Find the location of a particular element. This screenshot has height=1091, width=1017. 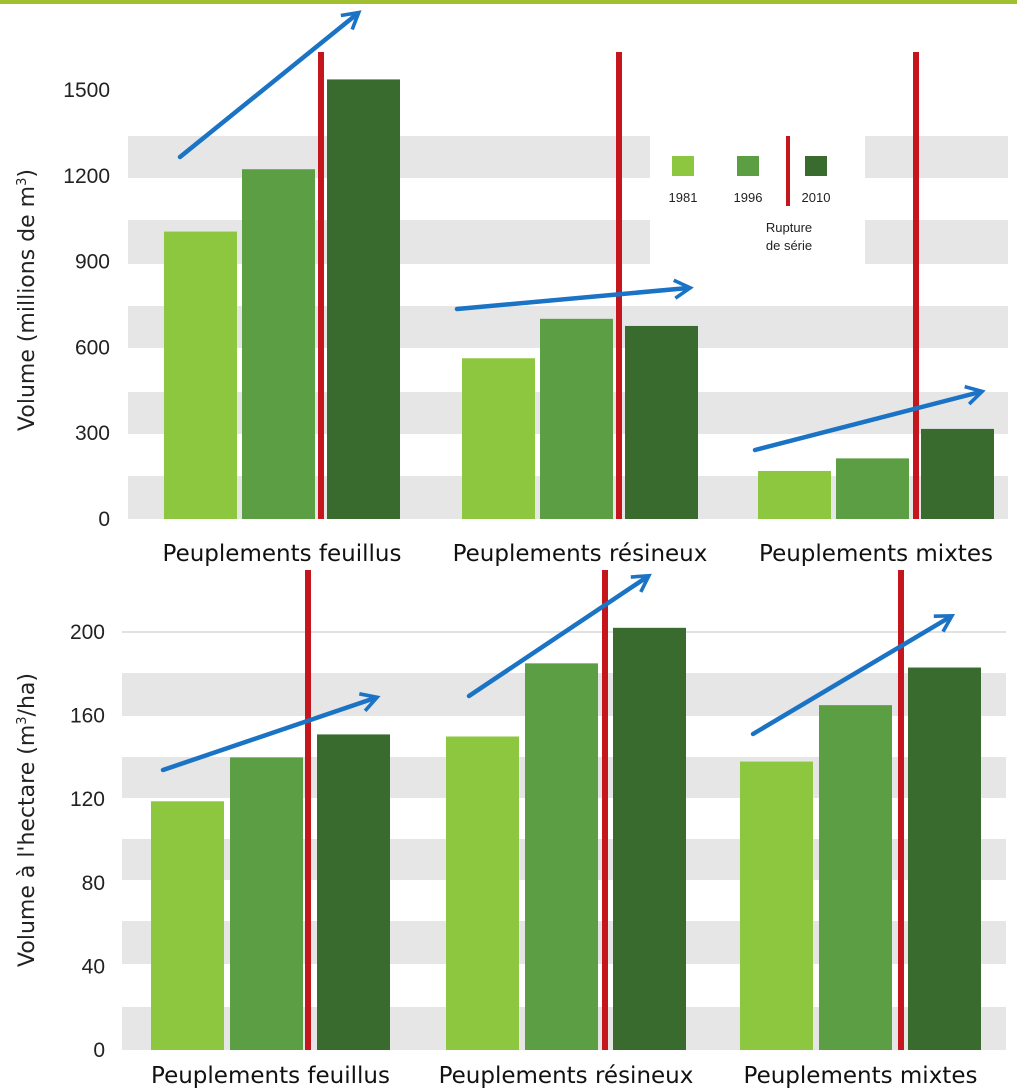

y-tick-label: 200 is located at coordinates (87, 632).